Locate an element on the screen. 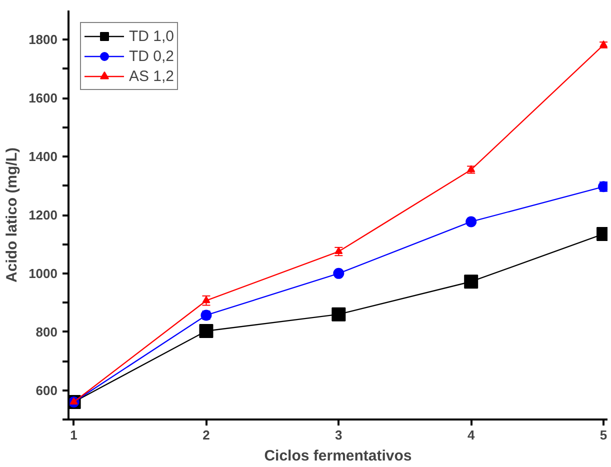 The width and height of the screenshot is (611, 467). legend-label: TD 0,2 is located at coordinates (151, 56).